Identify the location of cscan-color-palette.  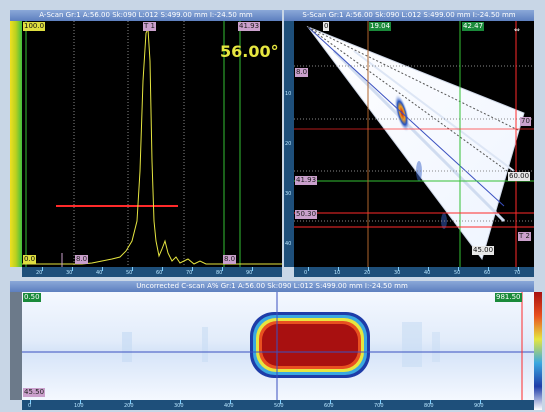
(538, 351).